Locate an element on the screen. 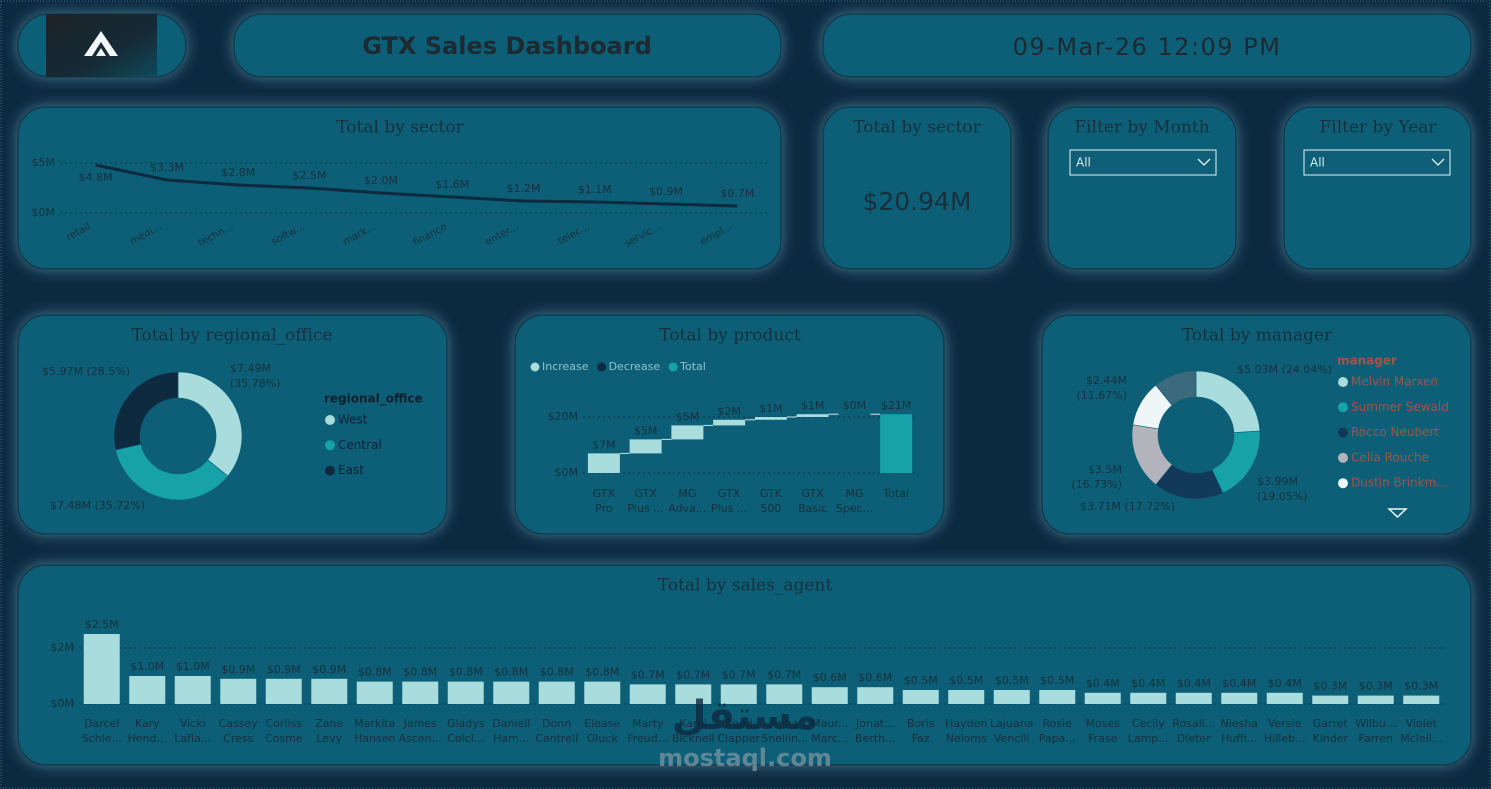 The image size is (1491, 789). chart-title: Total by regional_office is located at coordinates (231, 336).